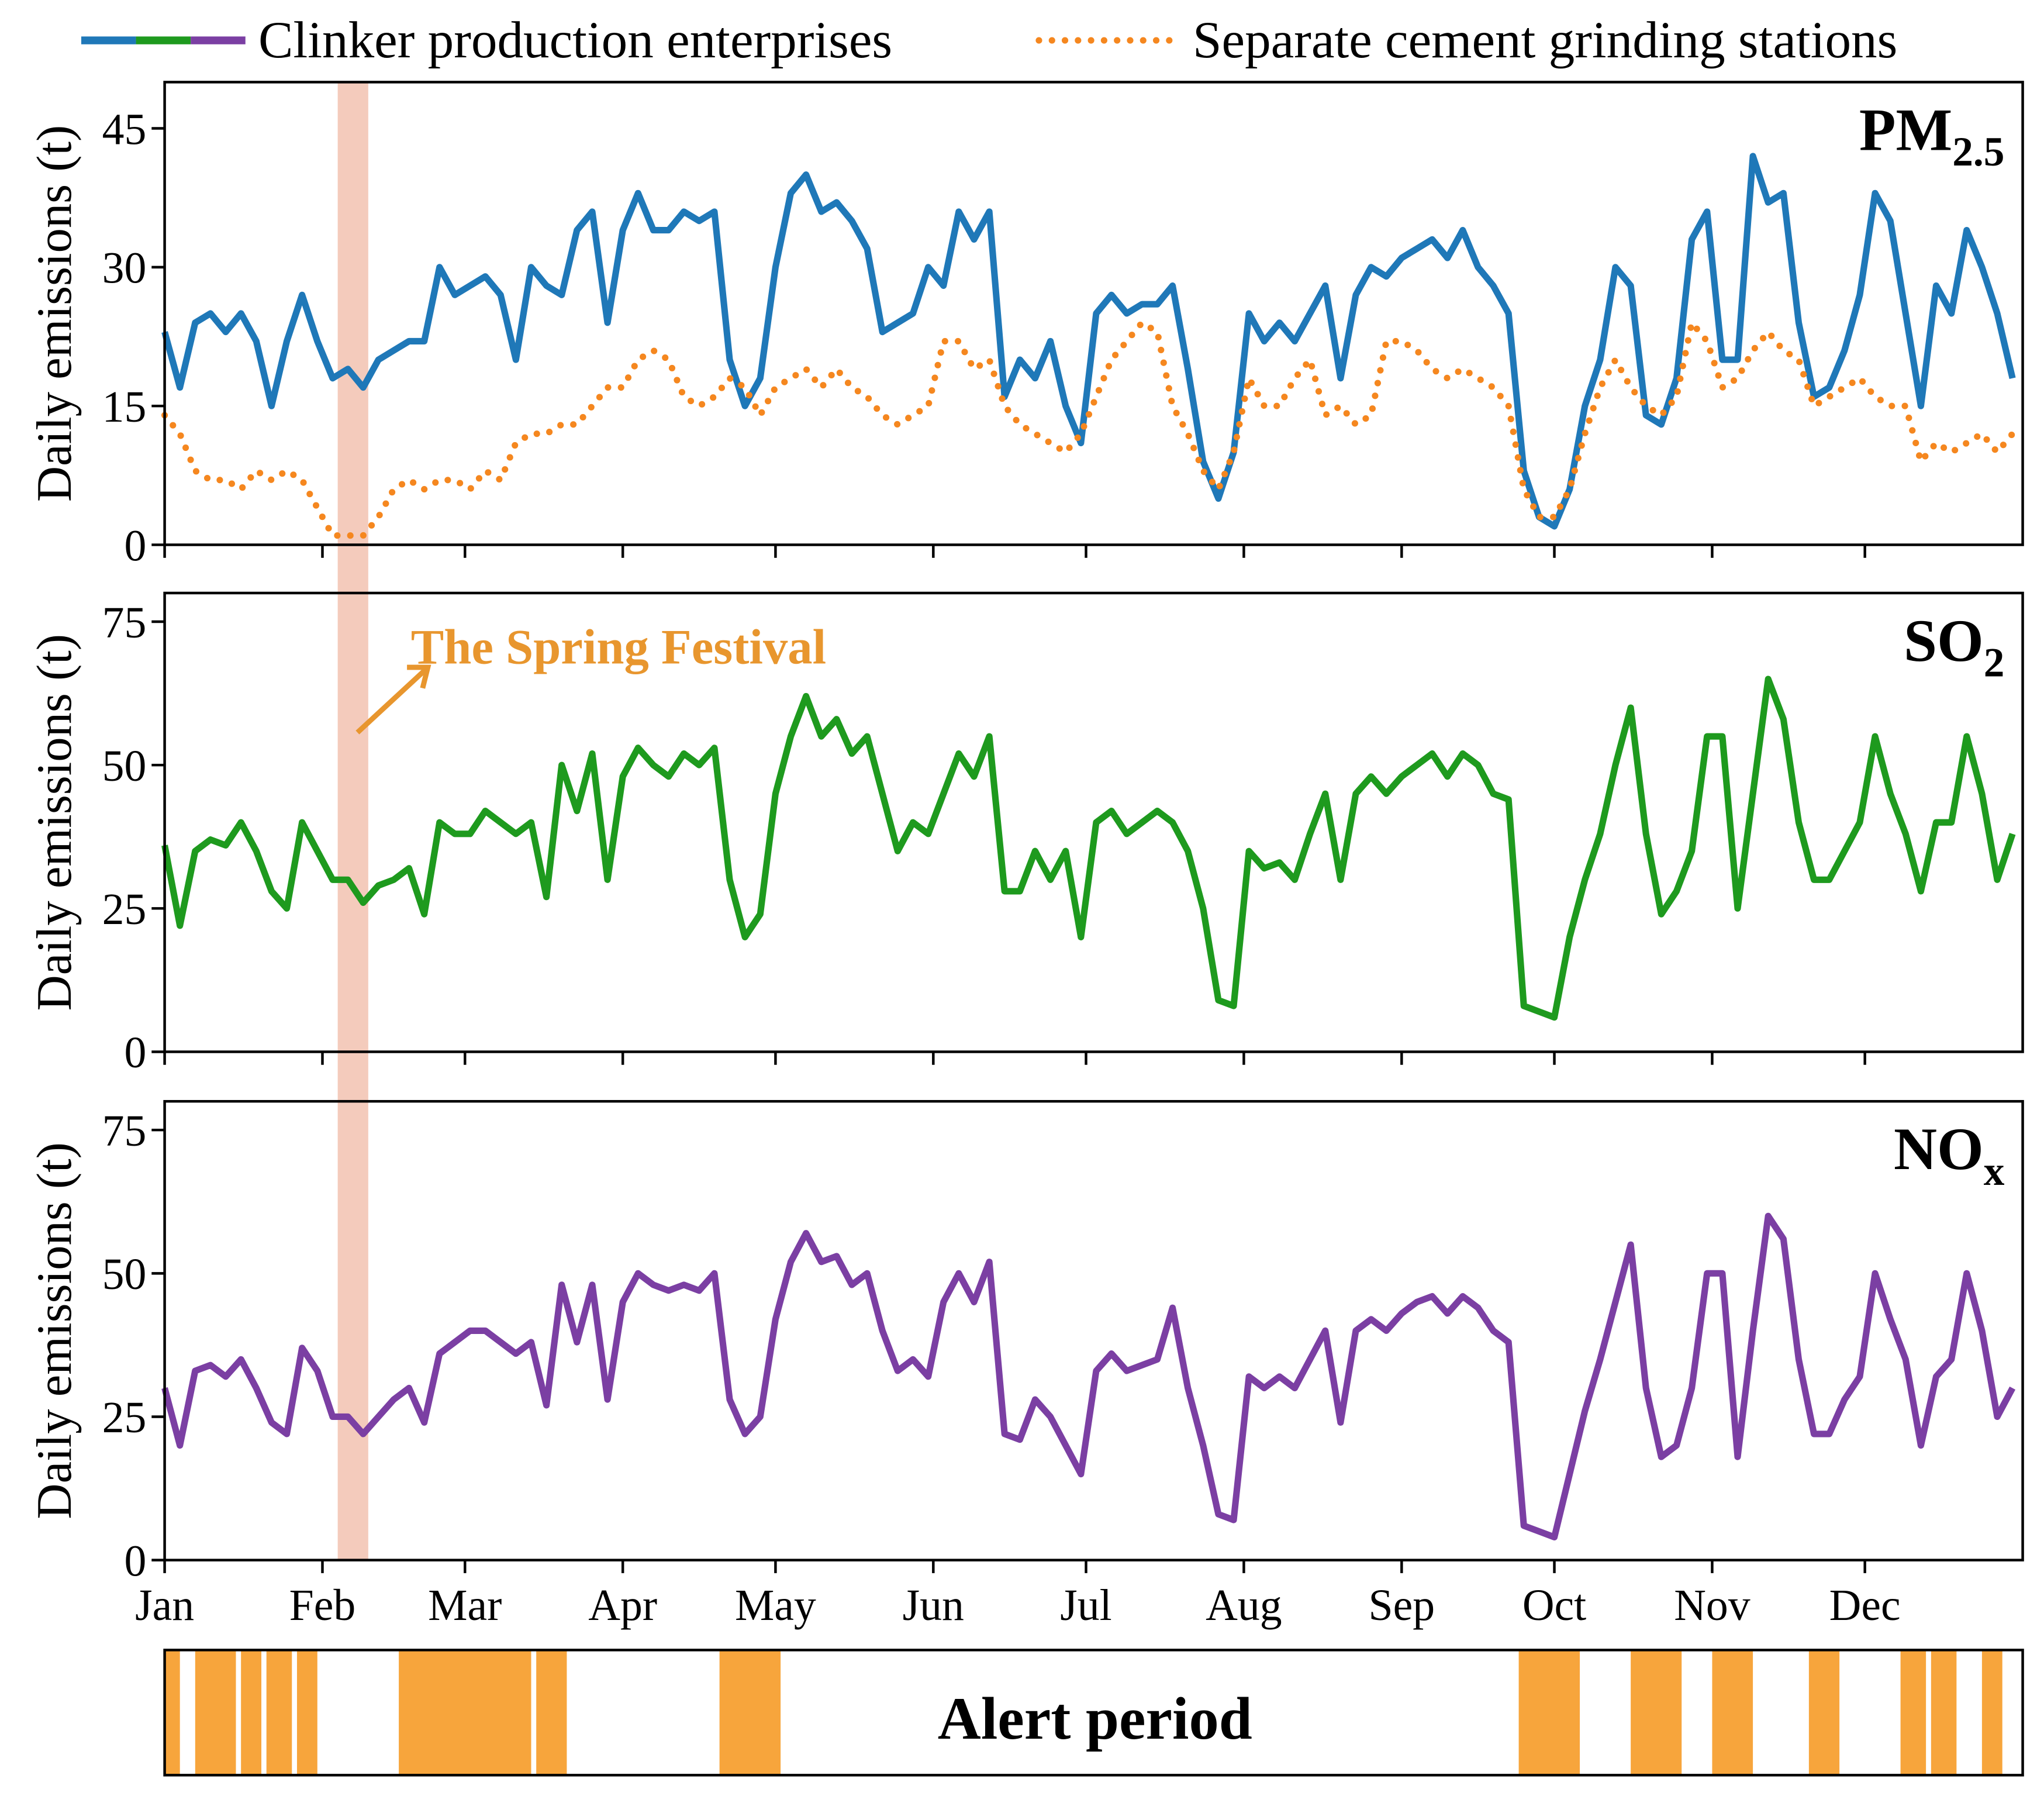  I want to click on panel-title-main: NO, so click(1939, 1149).